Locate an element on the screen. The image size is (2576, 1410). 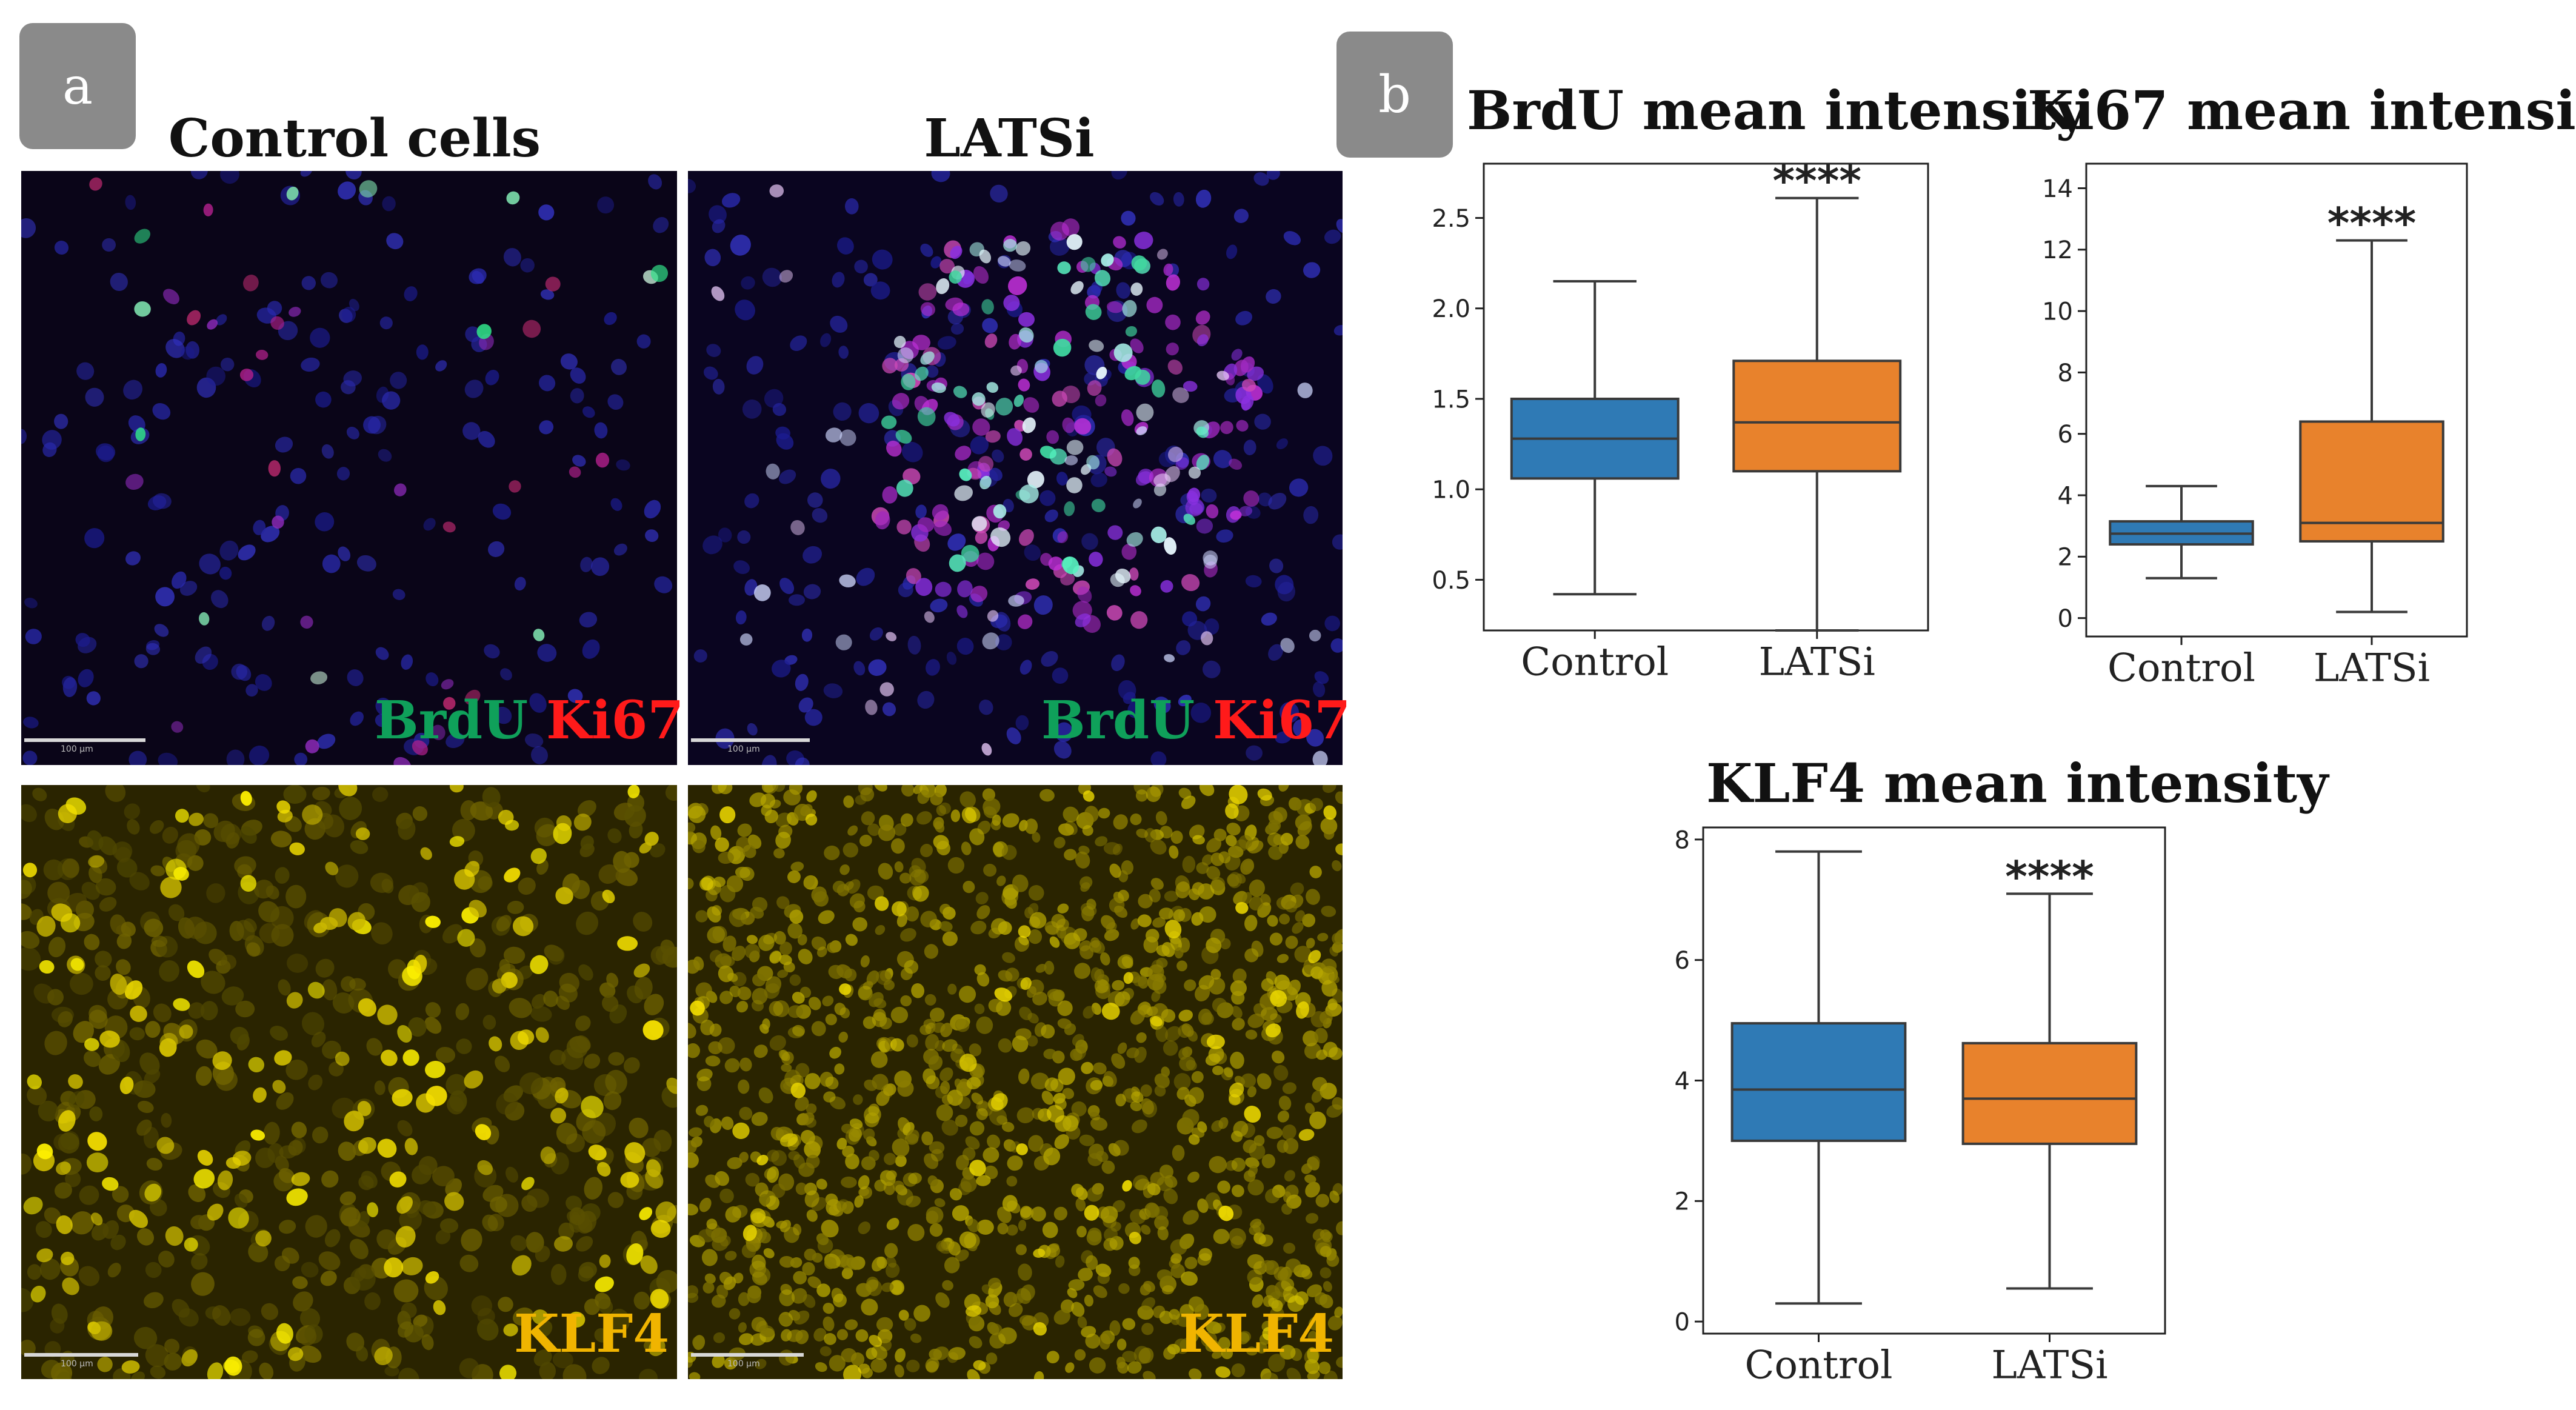
column-title-latsi: LATSi is located at coordinates (1010, 138).